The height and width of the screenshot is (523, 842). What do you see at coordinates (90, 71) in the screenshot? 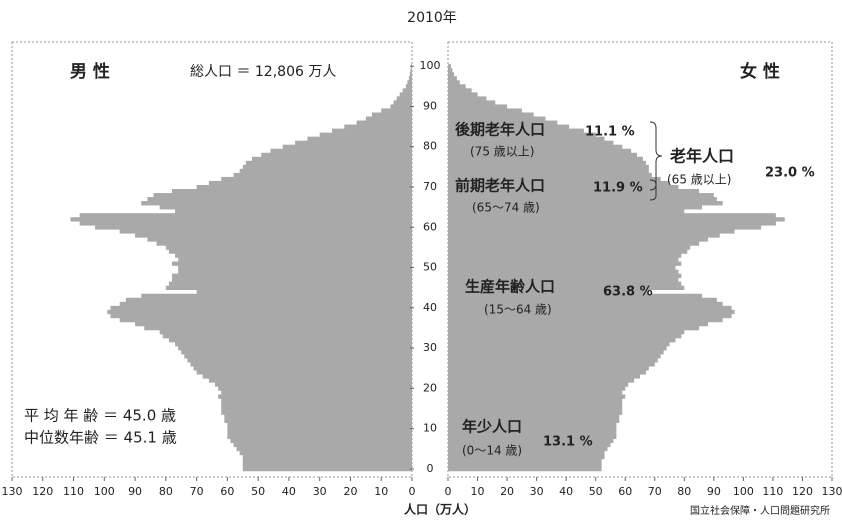
I see `series-label-left: 男 性` at bounding box center [90, 71].